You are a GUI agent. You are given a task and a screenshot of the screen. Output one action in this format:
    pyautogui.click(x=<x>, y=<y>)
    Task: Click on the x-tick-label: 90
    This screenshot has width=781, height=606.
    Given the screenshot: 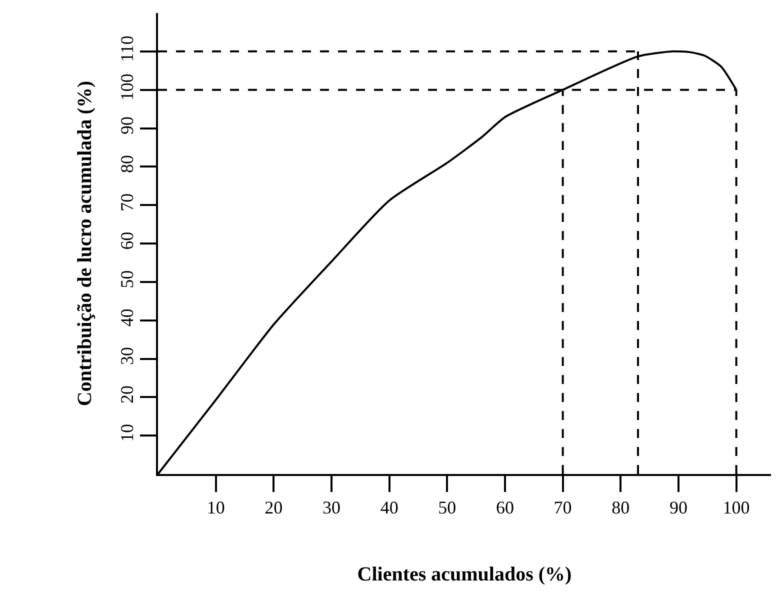 What is the action you would take?
    pyautogui.click(x=678, y=508)
    